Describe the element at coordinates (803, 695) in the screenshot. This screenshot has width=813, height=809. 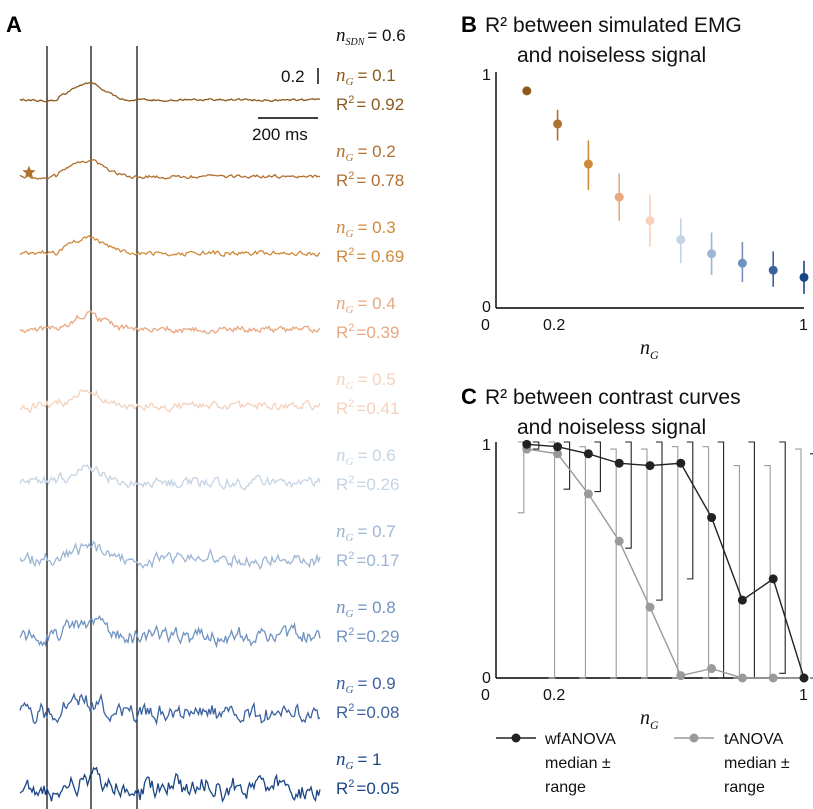
I see `panel-c-xtick-1: 1` at that location.